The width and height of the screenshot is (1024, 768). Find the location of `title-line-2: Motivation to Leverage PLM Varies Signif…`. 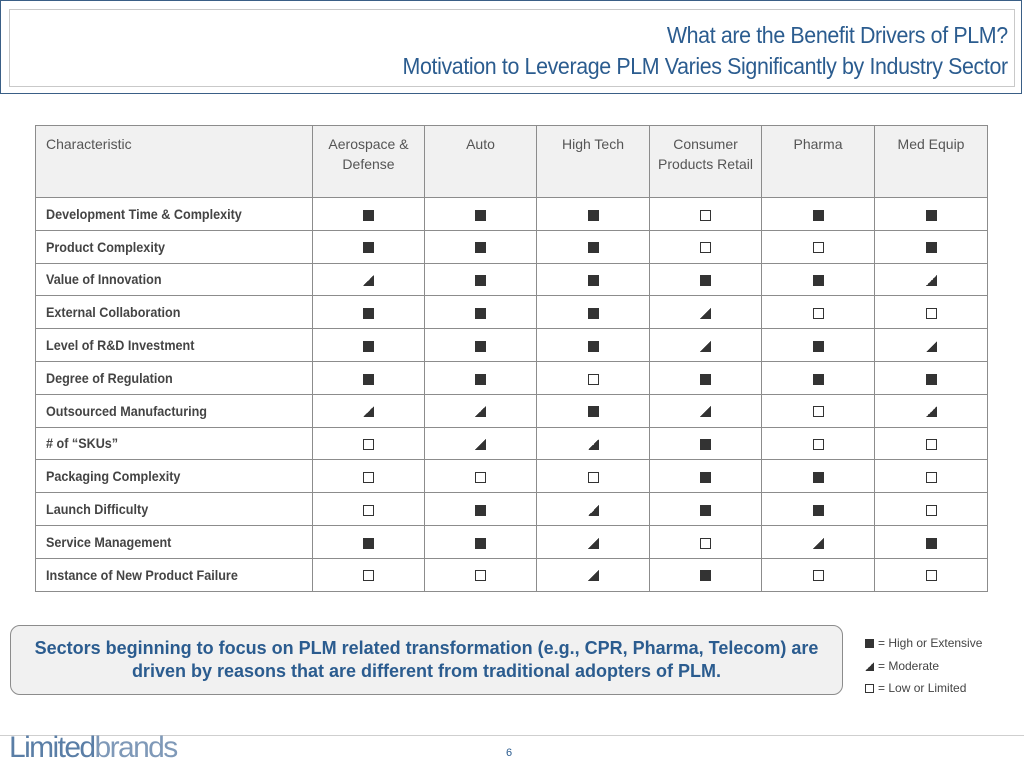

title-line-2: Motivation to Leverage PLM Varies Signif… is located at coordinates (705, 66).